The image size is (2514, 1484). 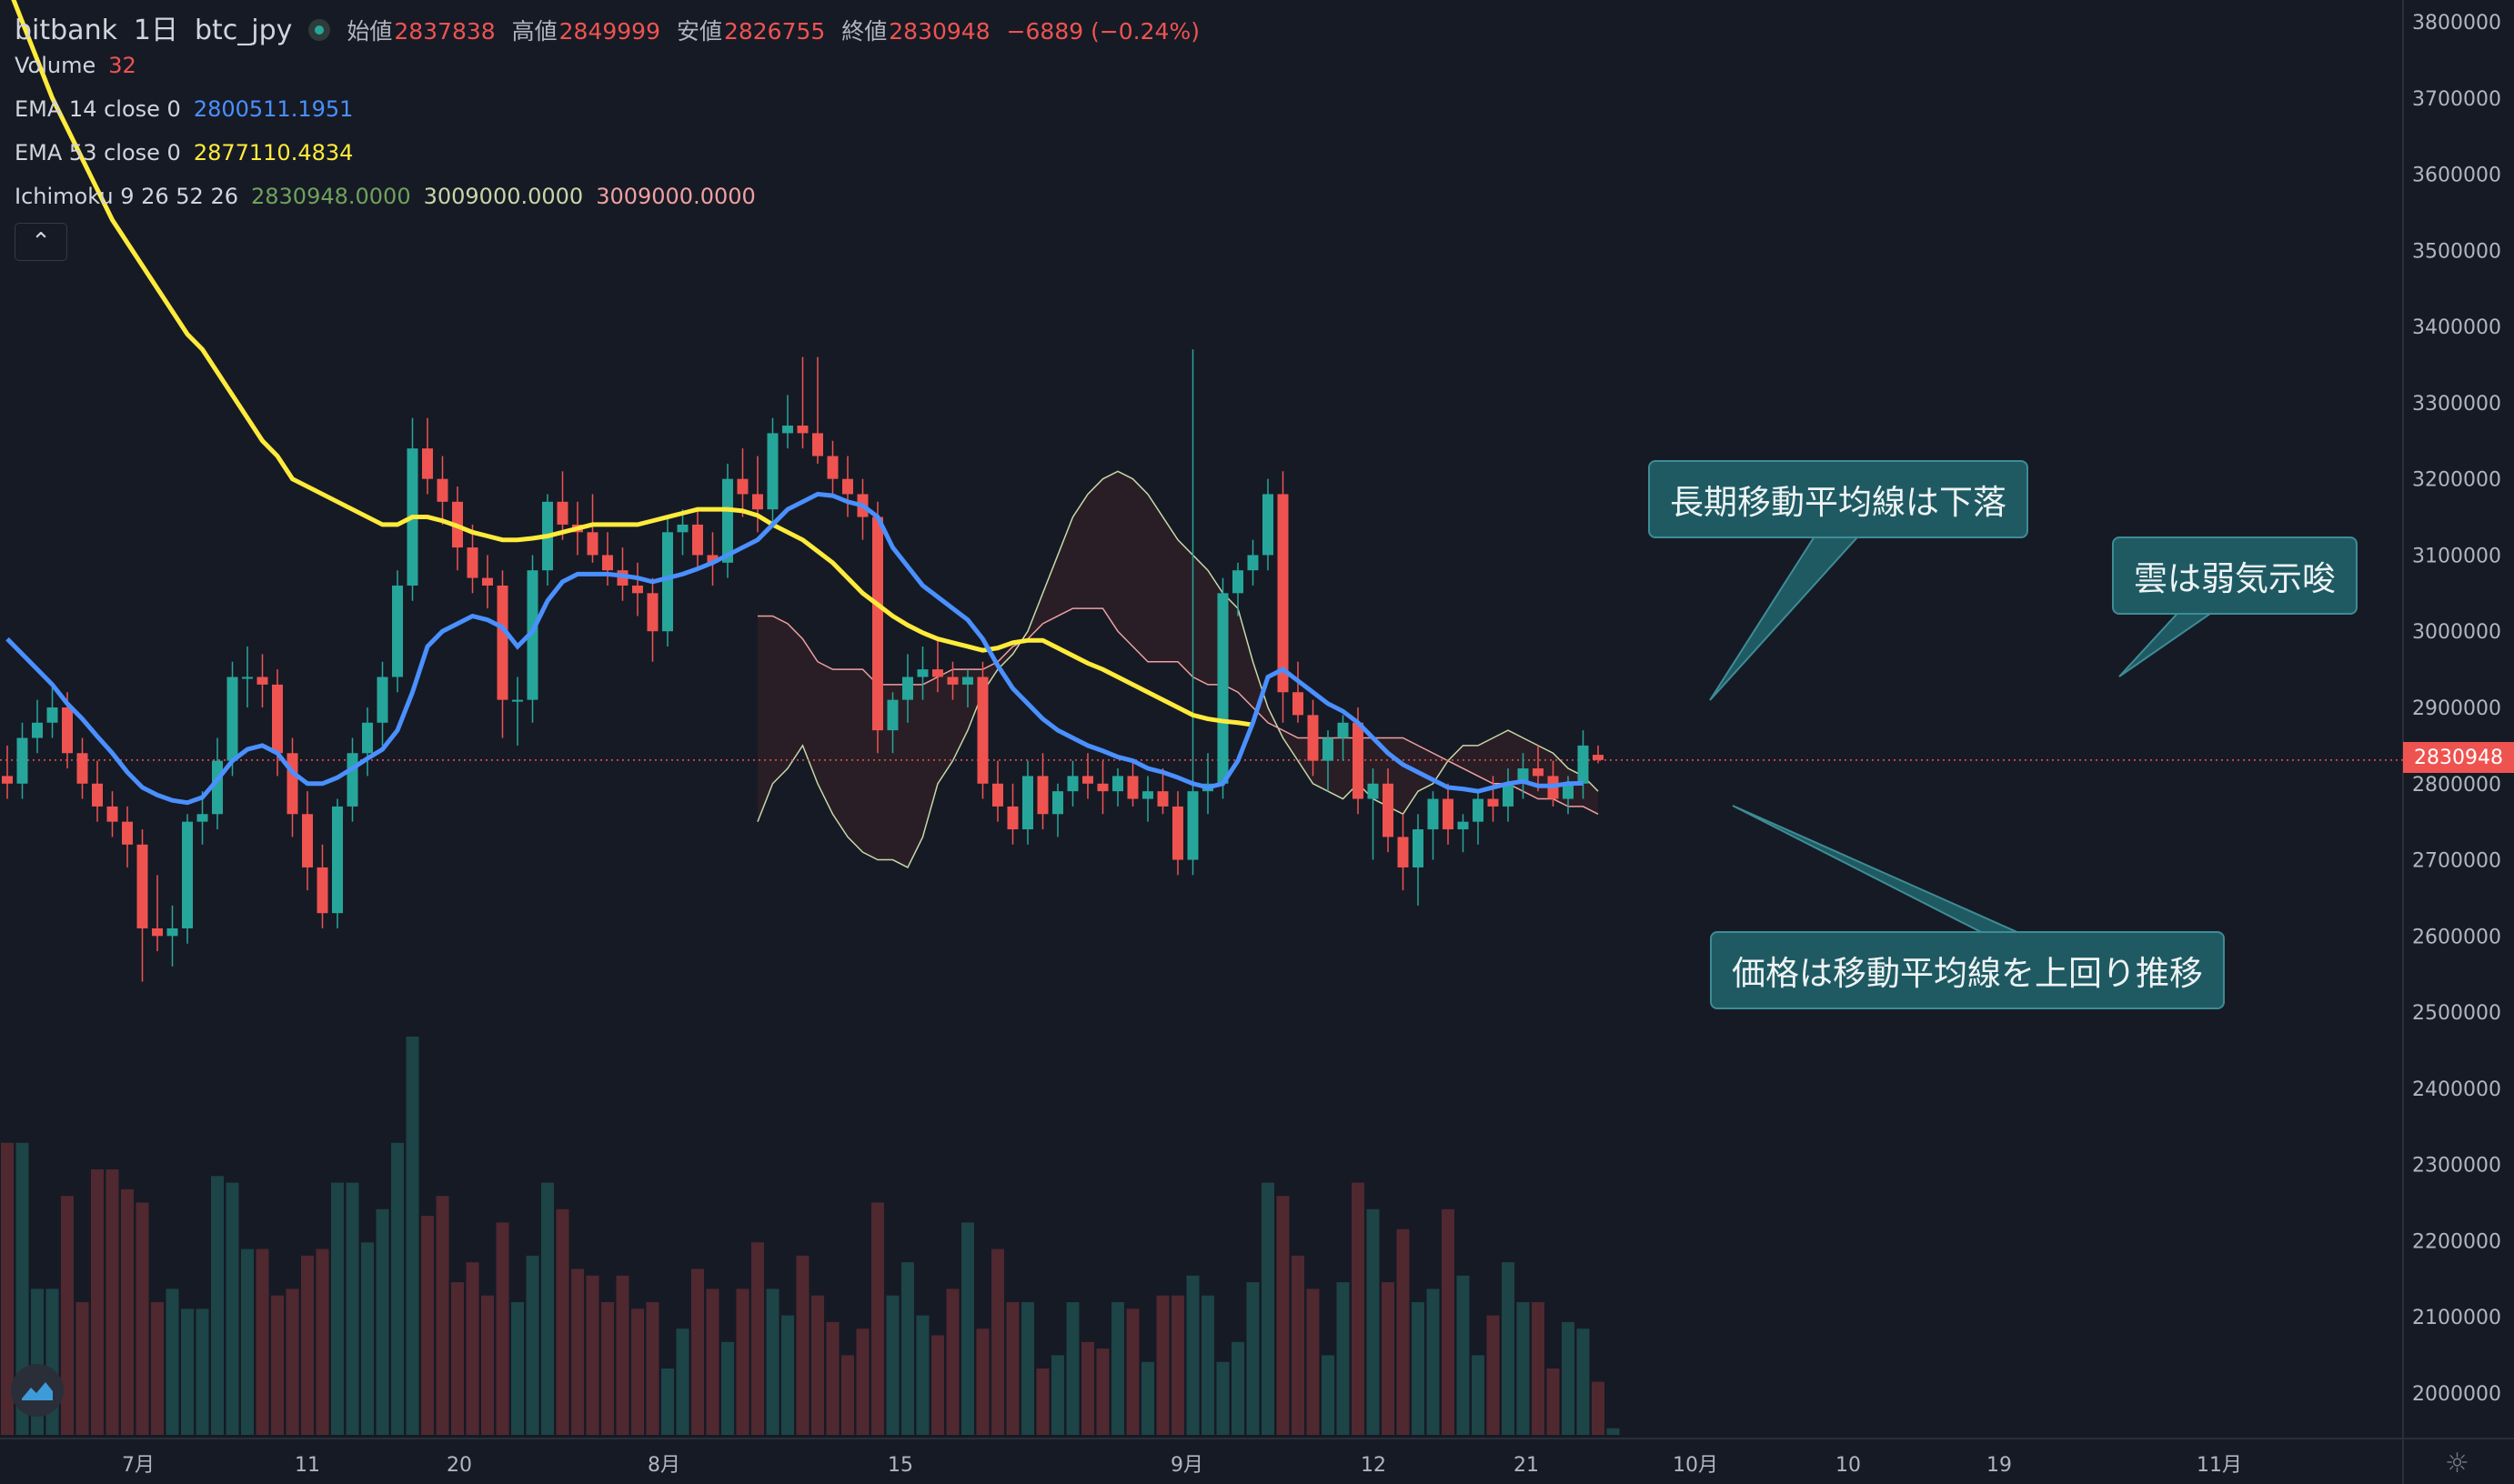 I want to click on time-tick-label: 10, so click(x=1848, y=1466).